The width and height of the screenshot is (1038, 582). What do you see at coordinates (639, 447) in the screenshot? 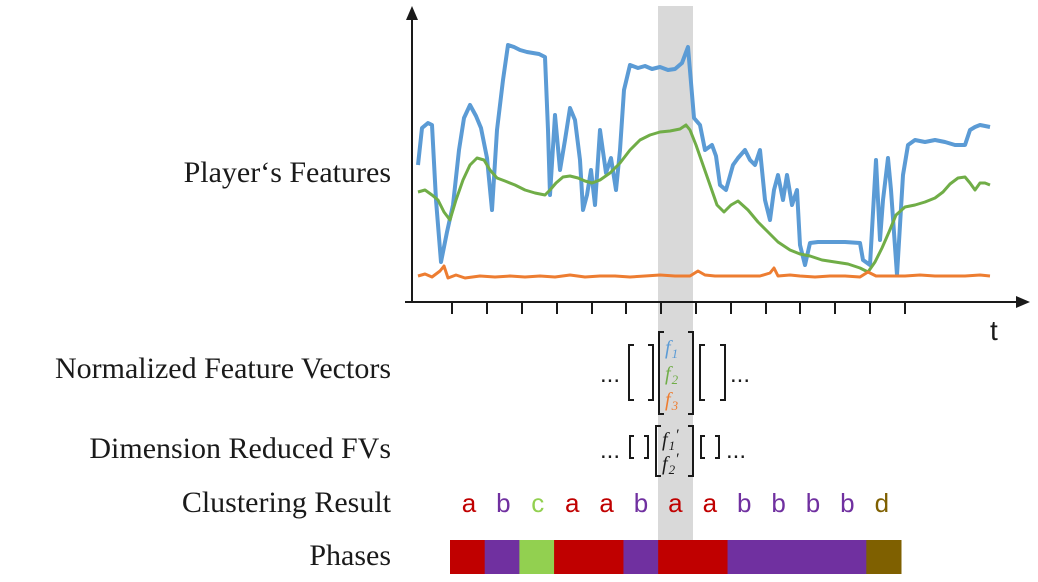
I see `empty-reduced-left` at bounding box center [639, 447].